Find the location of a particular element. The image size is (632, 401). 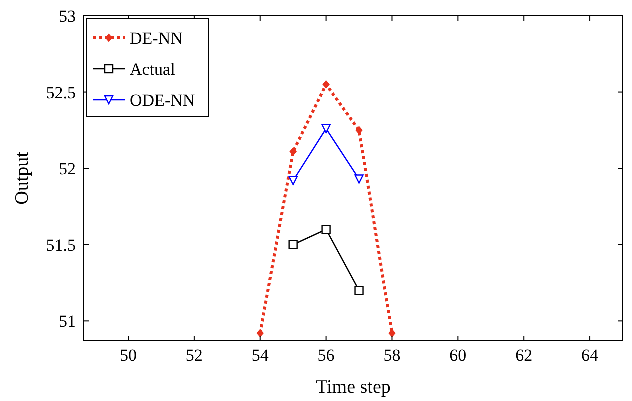

legend-label: DE-NN is located at coordinates (156, 38).